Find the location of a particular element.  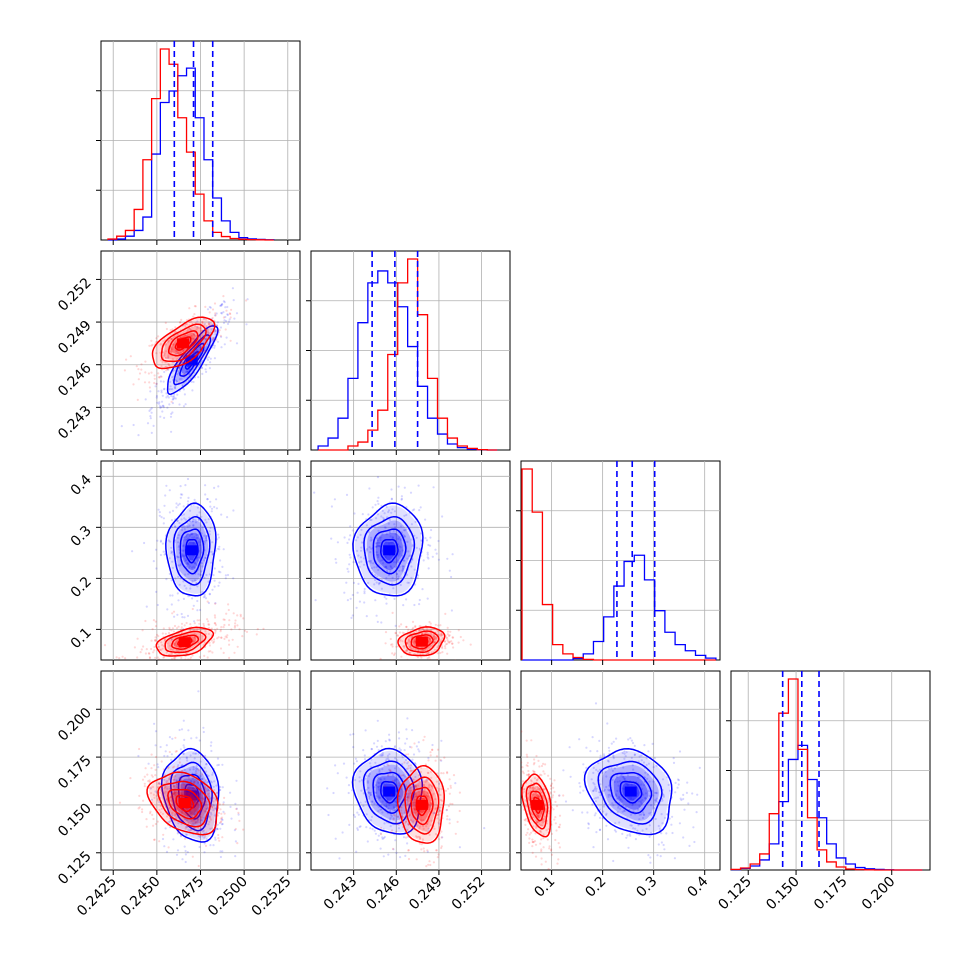

pair-content is located at coordinates (392, 569).